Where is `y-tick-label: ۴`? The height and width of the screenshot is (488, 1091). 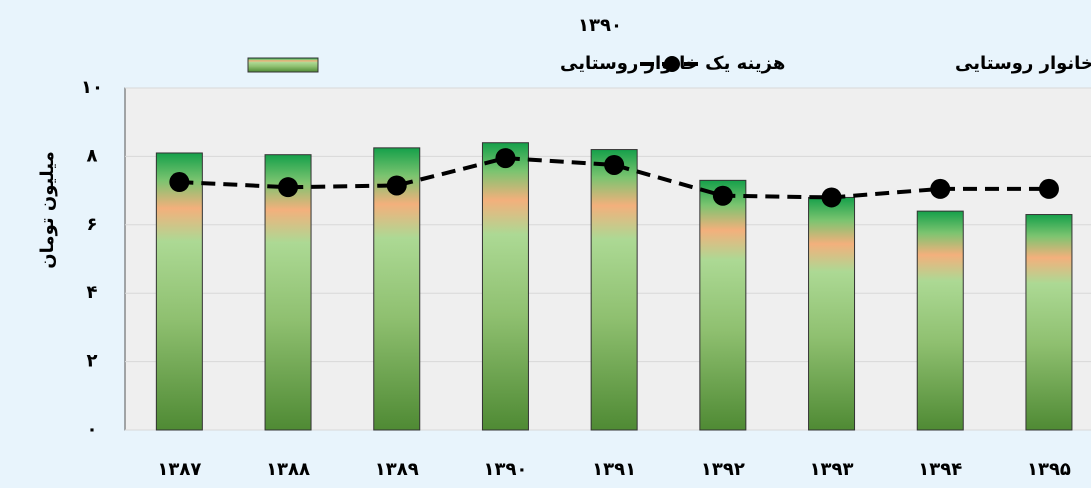
y-tick-label: ۴ is located at coordinates (92, 292).